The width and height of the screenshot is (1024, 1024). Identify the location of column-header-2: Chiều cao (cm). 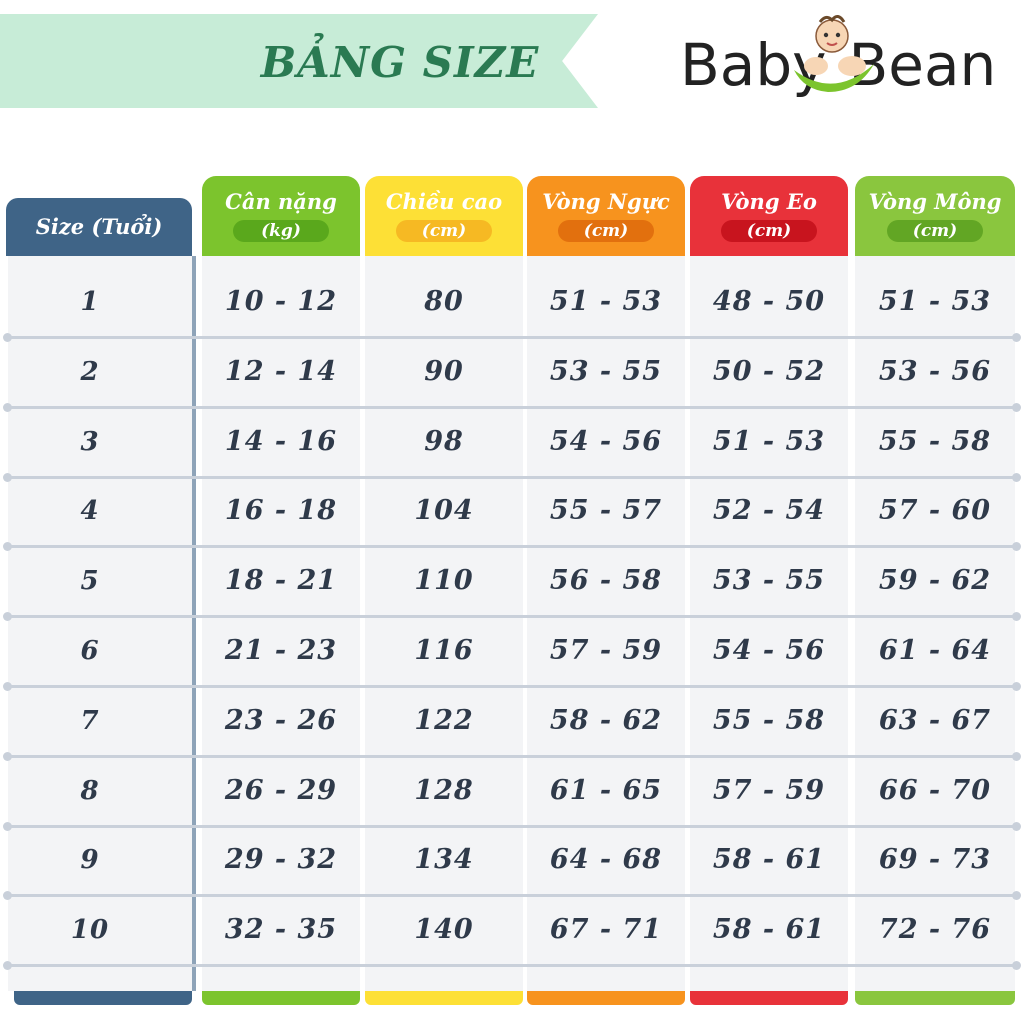
(444, 216).